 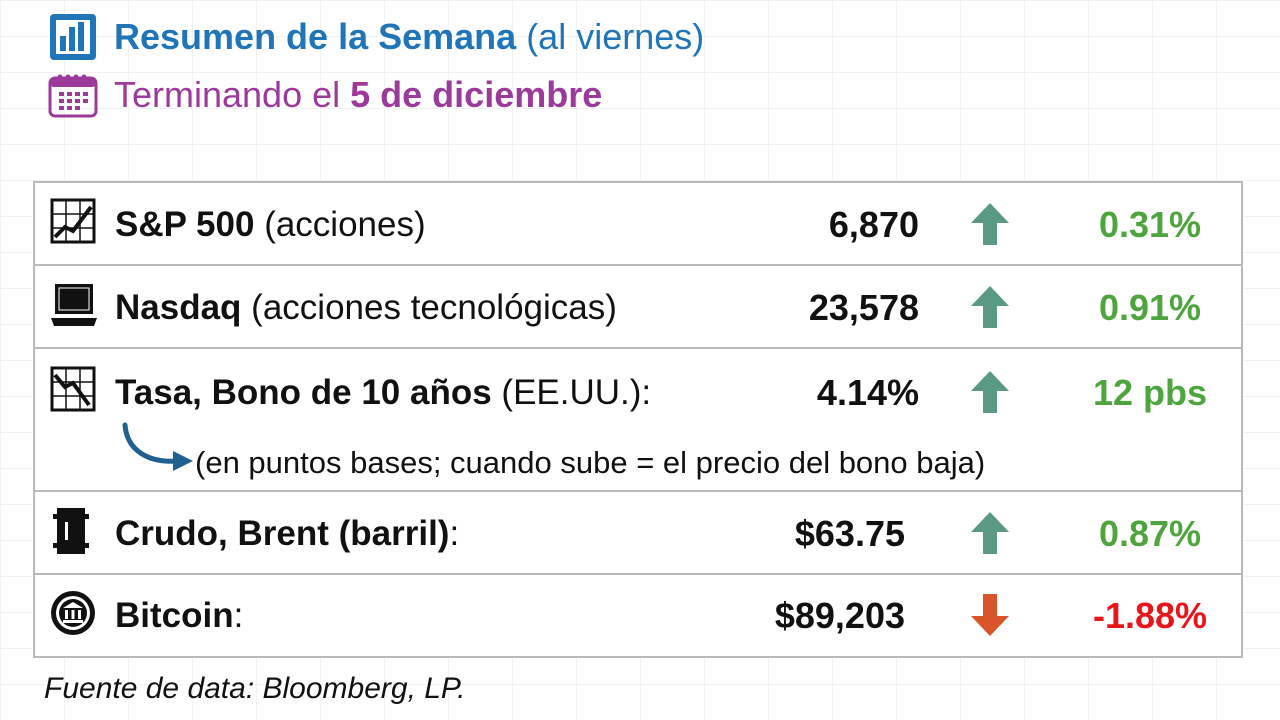 I want to click on row-name: Nasdaq, so click(x=178, y=307).